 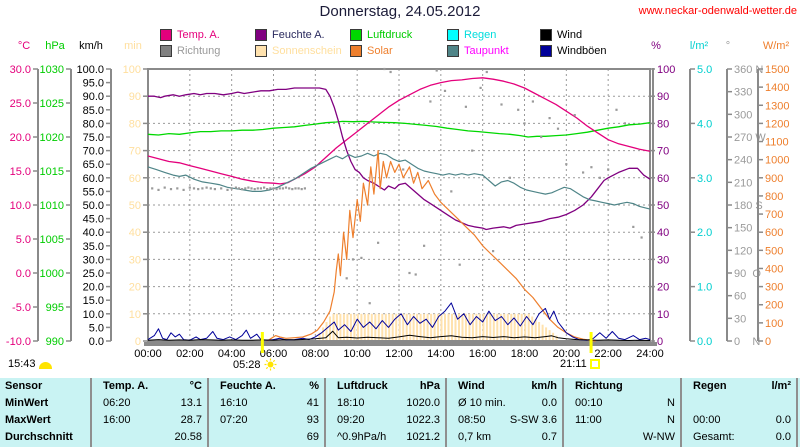 I want to click on axis-label-sunshine: 40, so click(x=135, y=233).